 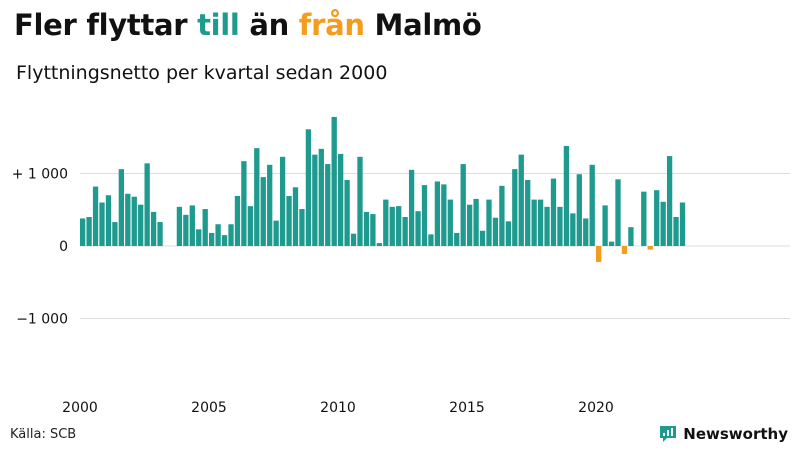 What do you see at coordinates (202, 73) in the screenshot?
I see `chart-subtitle: Flyttningsnetto per kvartal sedan 2000` at bounding box center [202, 73].